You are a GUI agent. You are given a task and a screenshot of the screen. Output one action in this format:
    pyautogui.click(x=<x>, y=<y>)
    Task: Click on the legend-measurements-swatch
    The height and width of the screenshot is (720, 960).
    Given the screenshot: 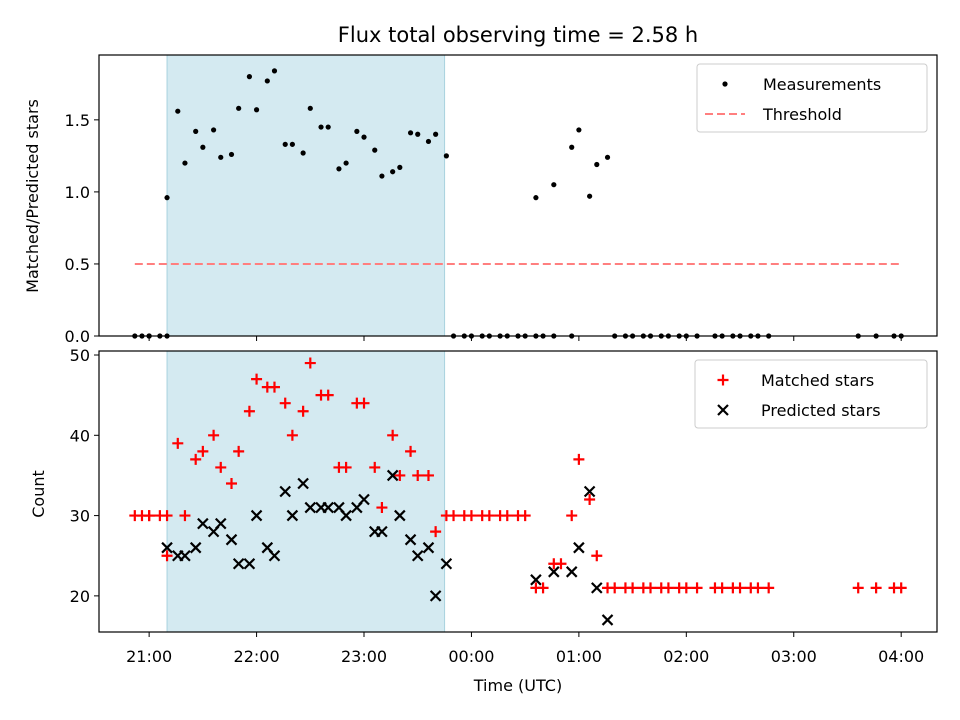 What is the action you would take?
    pyautogui.click(x=725, y=84)
    